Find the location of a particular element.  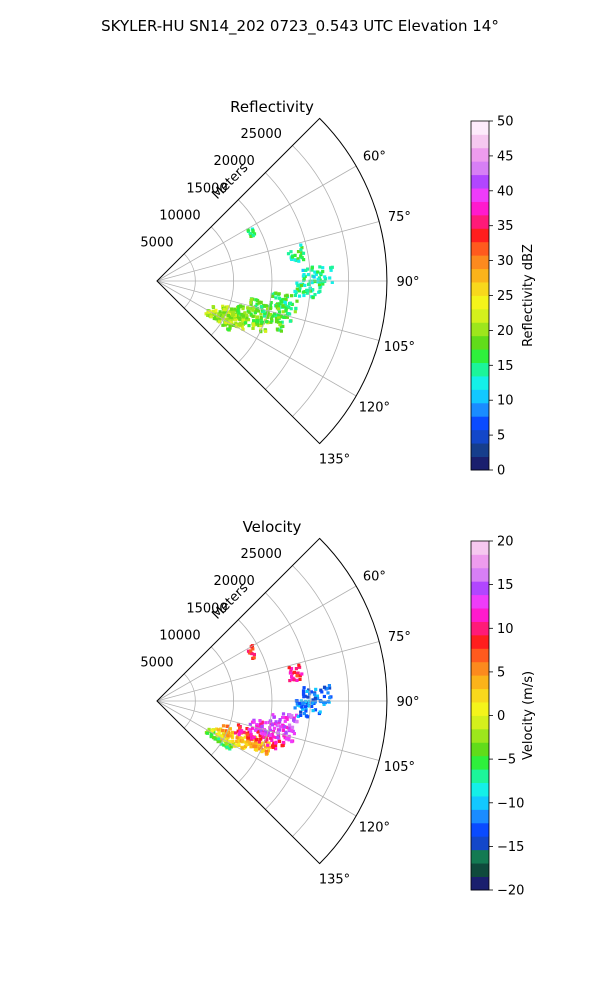

reflectivity-azimuth-tick-label: 120° is located at coordinates (374, 408).